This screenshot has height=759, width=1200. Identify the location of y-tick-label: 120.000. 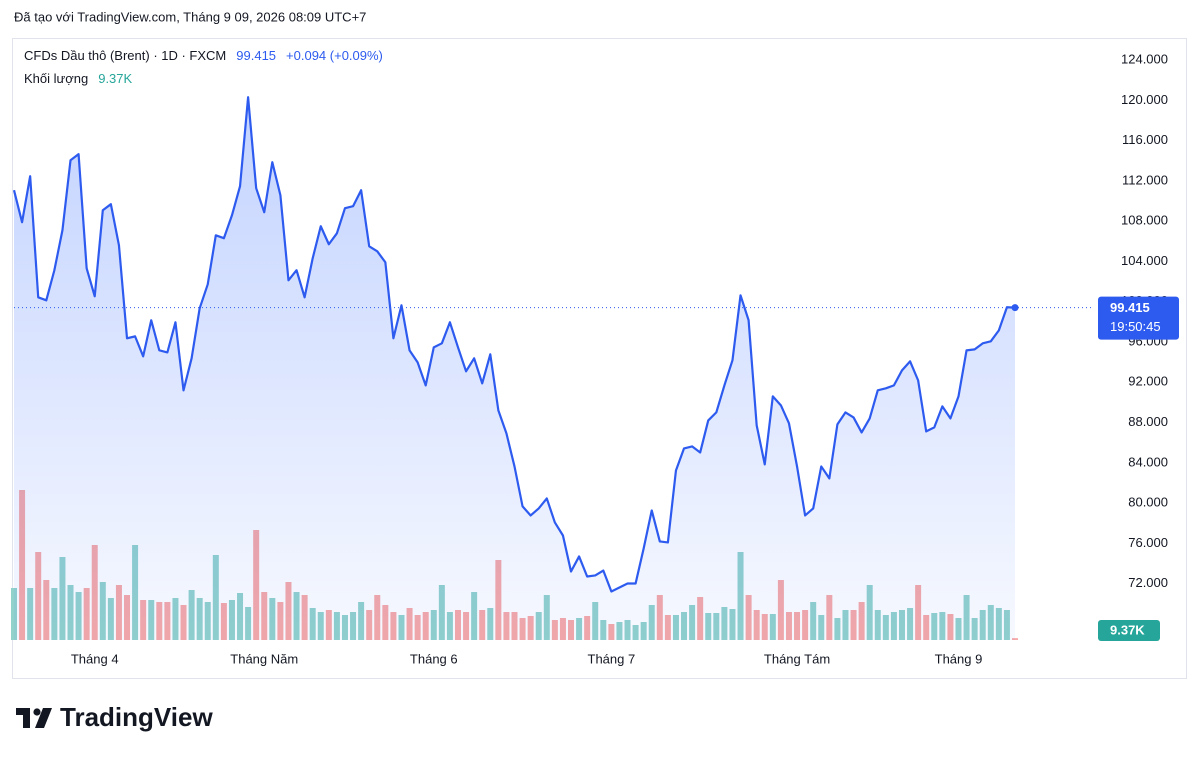
(1144, 99).